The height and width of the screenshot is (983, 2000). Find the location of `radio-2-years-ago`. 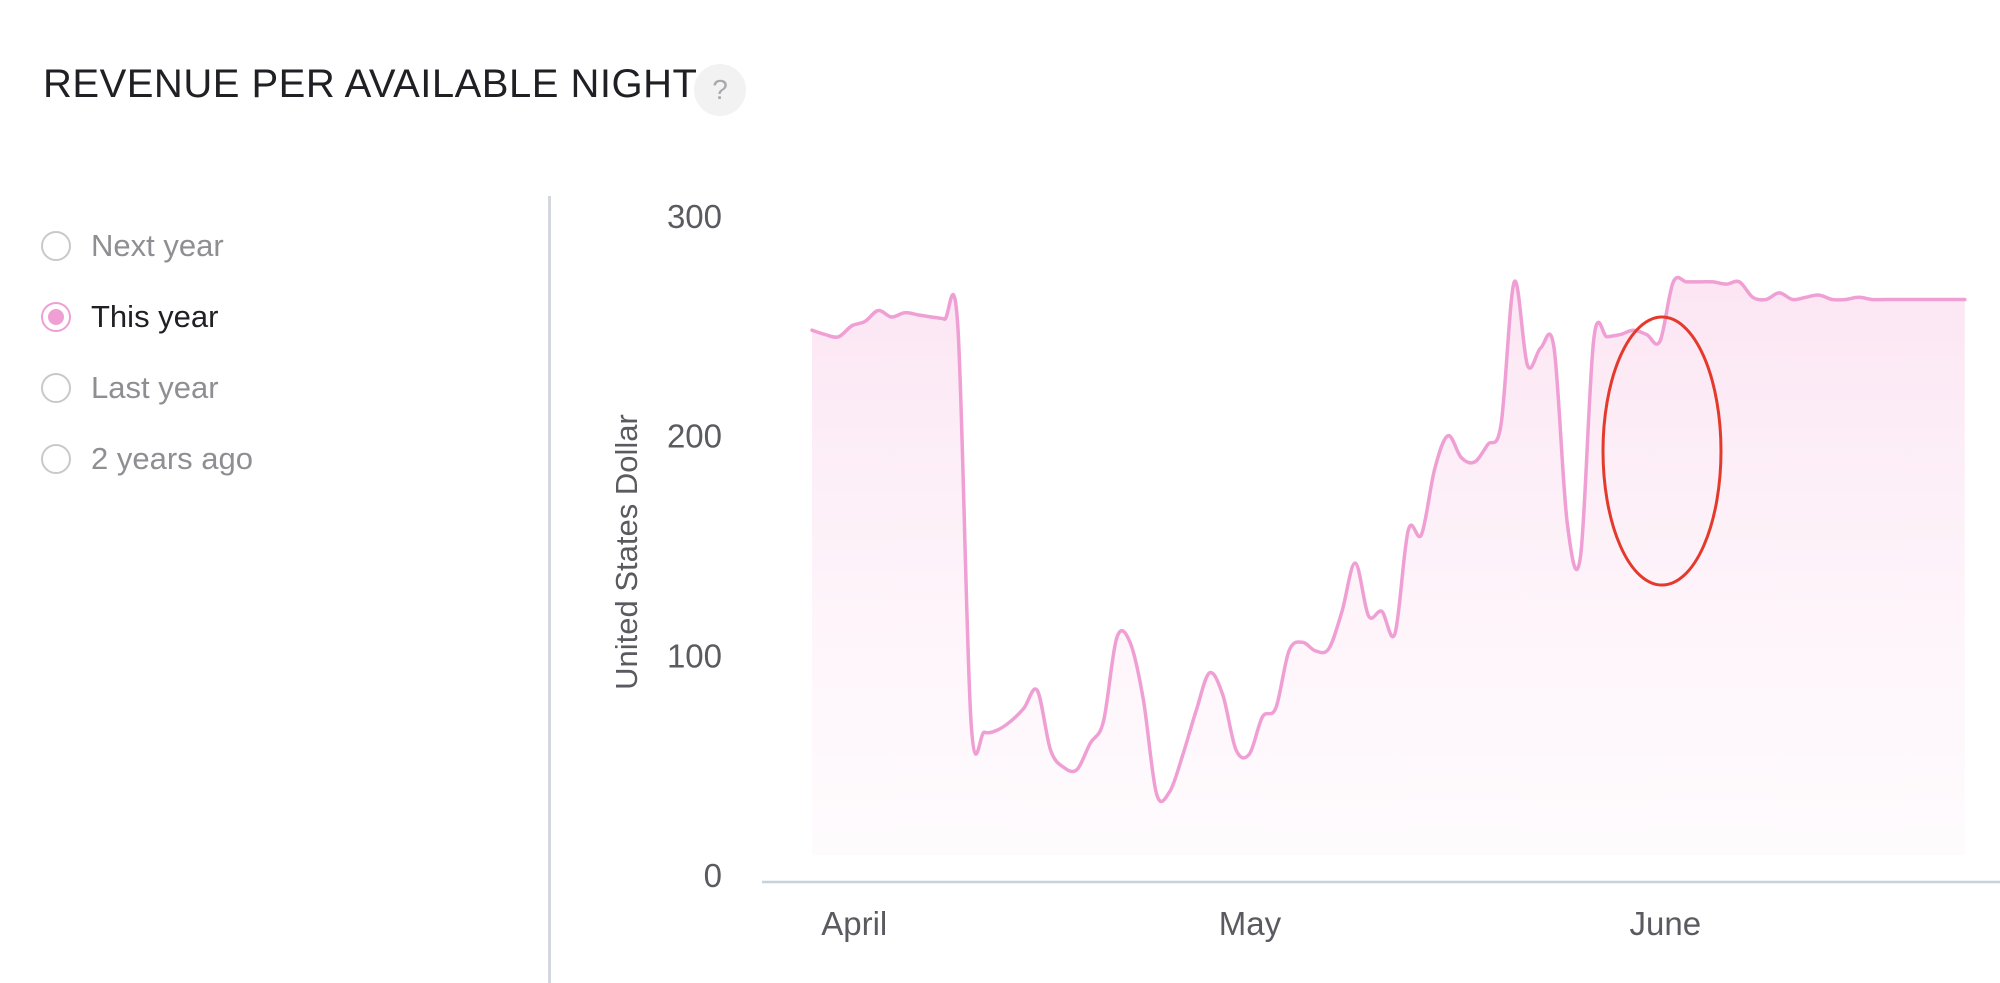

radio-2-years-ago is located at coordinates (56, 458).